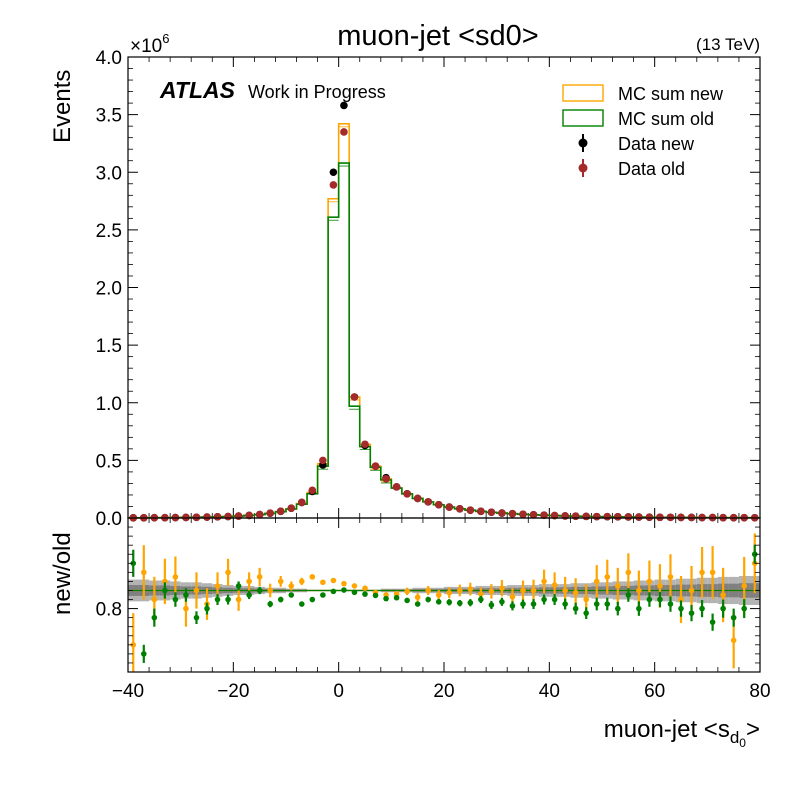 This screenshot has height=800, width=800. Describe the element at coordinates (654, 691) in the screenshot. I see `x-tick-label: 60` at that location.